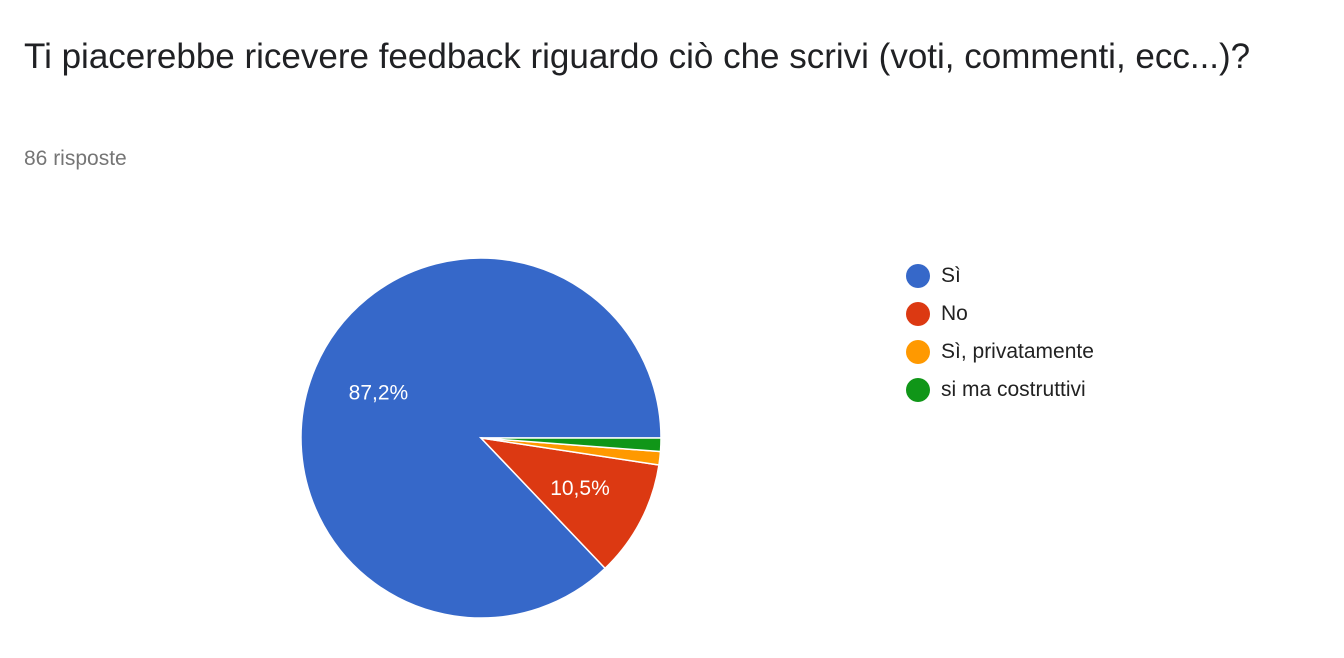 The width and height of the screenshot is (1344, 658). Describe the element at coordinates (580, 488) in the screenshot. I see `pie-slice-label: 10,5%` at that location.